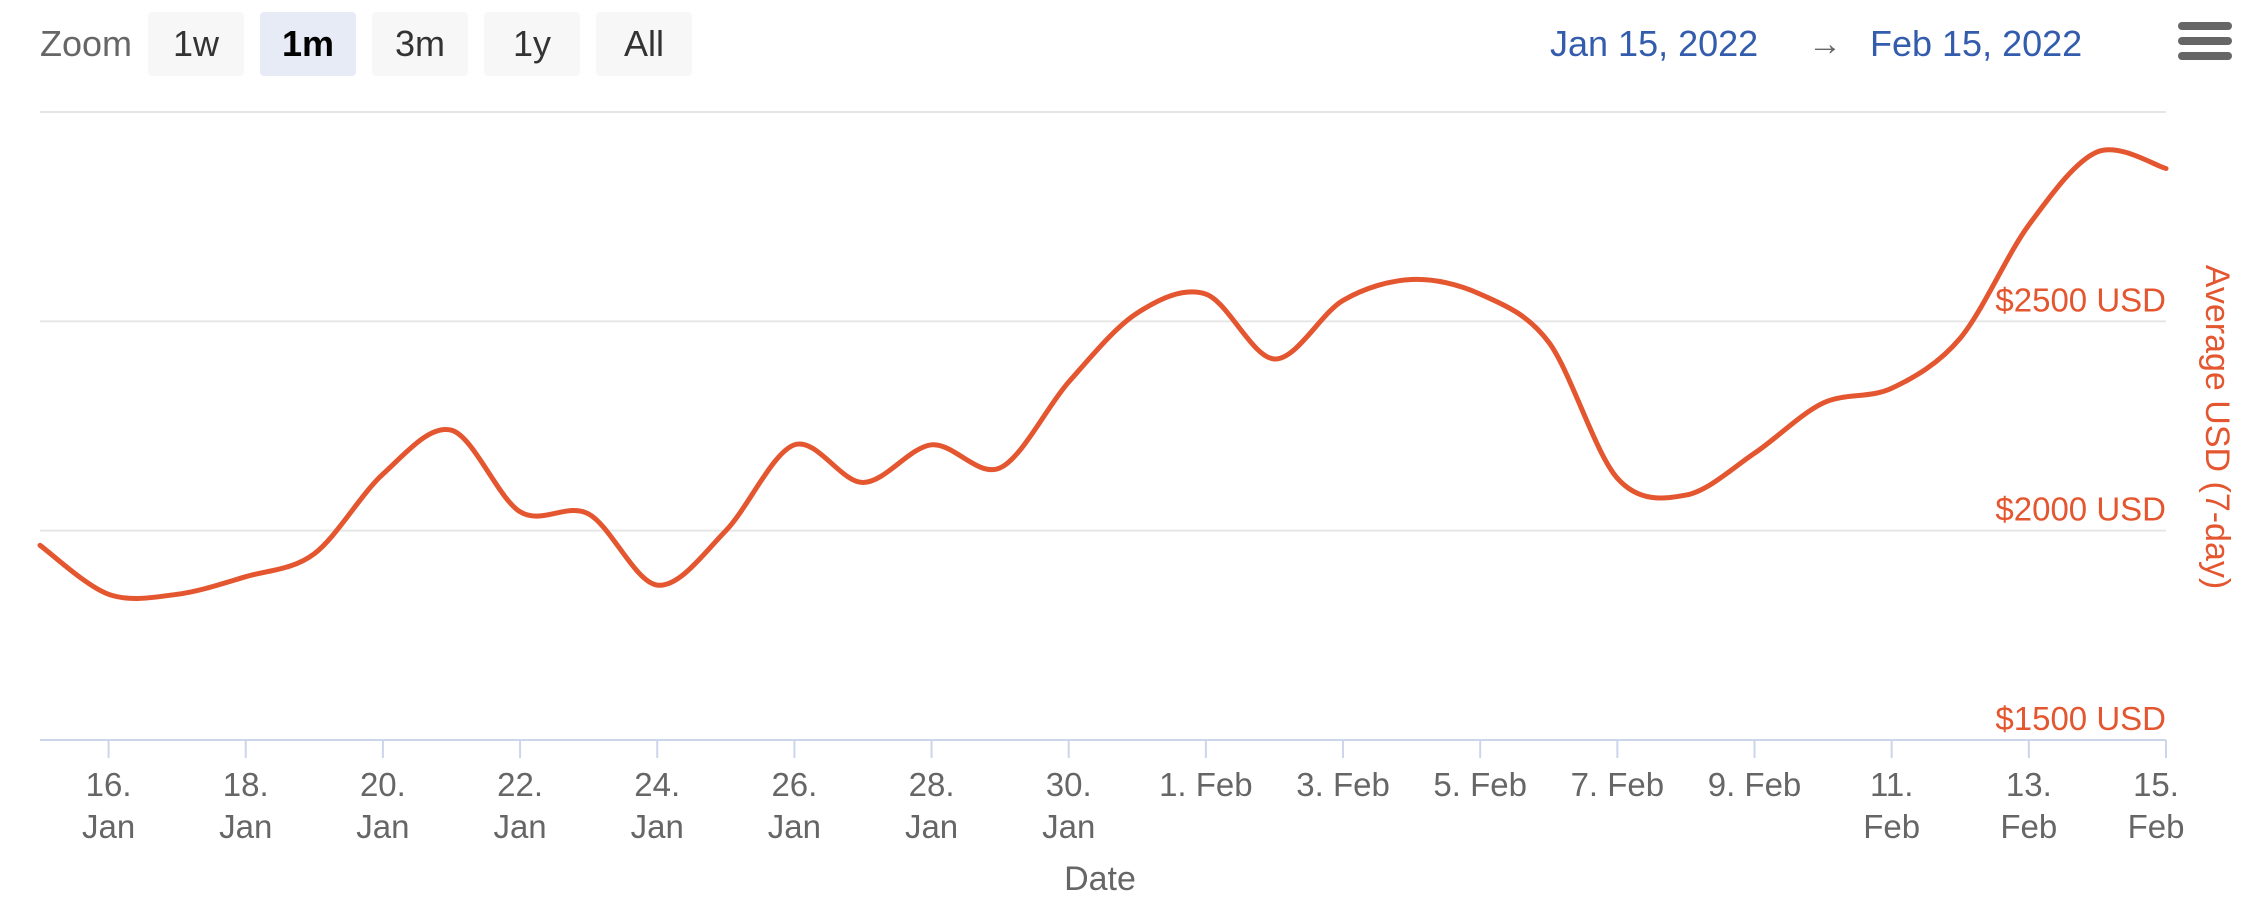 The image size is (2266, 912). I want to click on x-axis-title: Date, so click(1100, 879).